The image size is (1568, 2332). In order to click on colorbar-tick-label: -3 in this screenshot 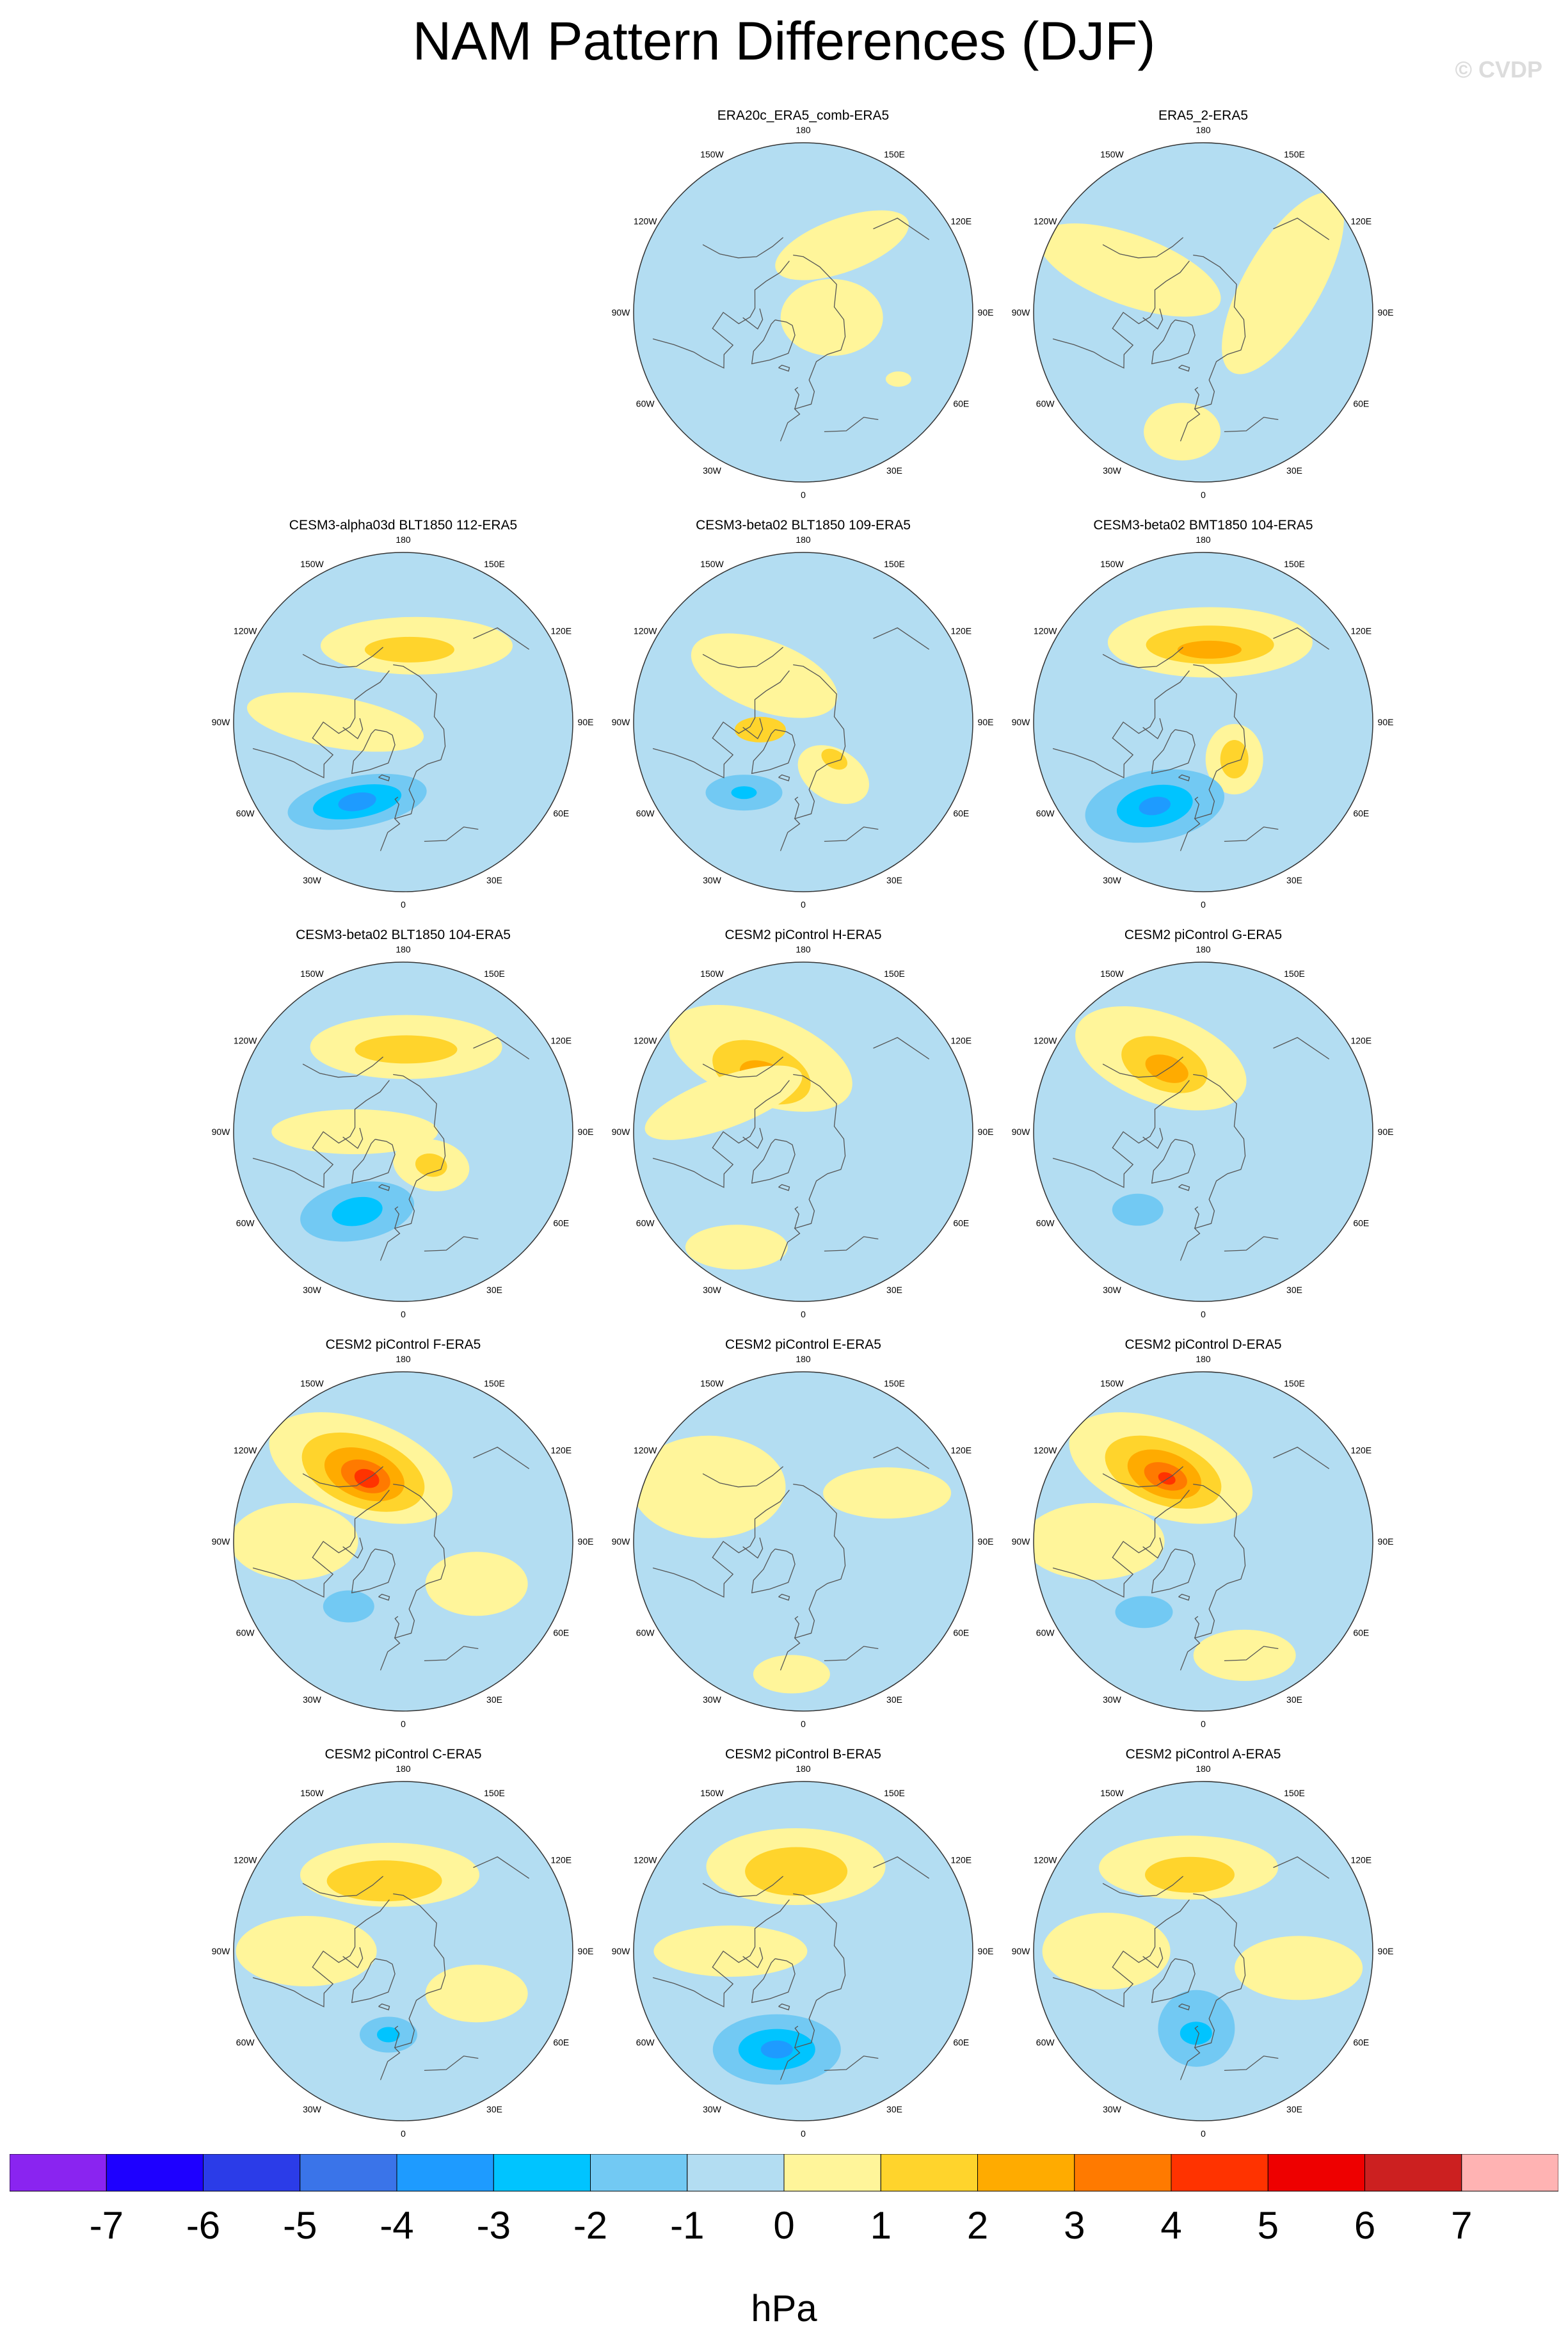, I will do `click(494, 2225)`.